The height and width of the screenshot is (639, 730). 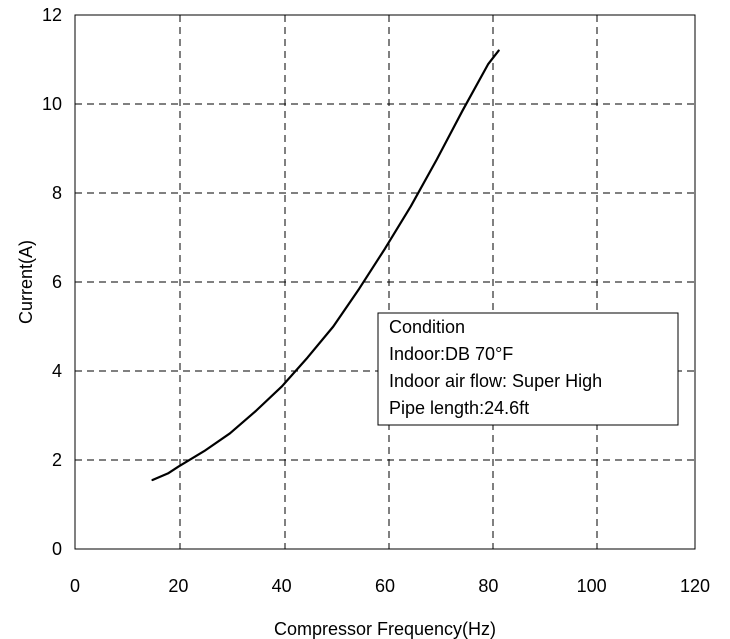 What do you see at coordinates (57, 549) in the screenshot?
I see `y-tick-label: 0` at bounding box center [57, 549].